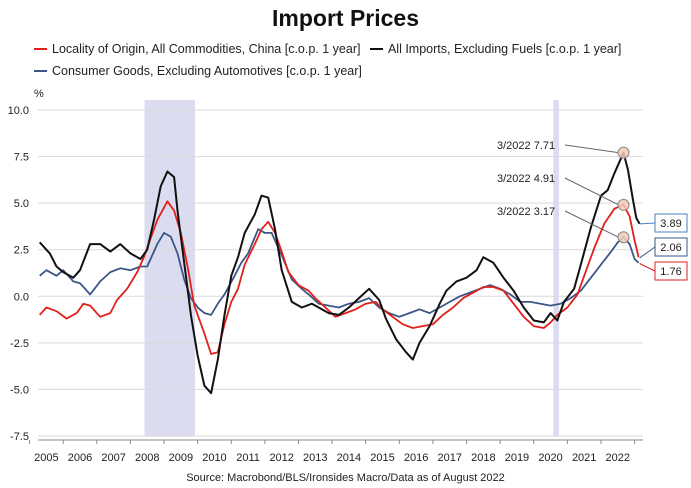  What do you see at coordinates (584, 458) in the screenshot?
I see `x-tick-label: 2021` at bounding box center [584, 458].